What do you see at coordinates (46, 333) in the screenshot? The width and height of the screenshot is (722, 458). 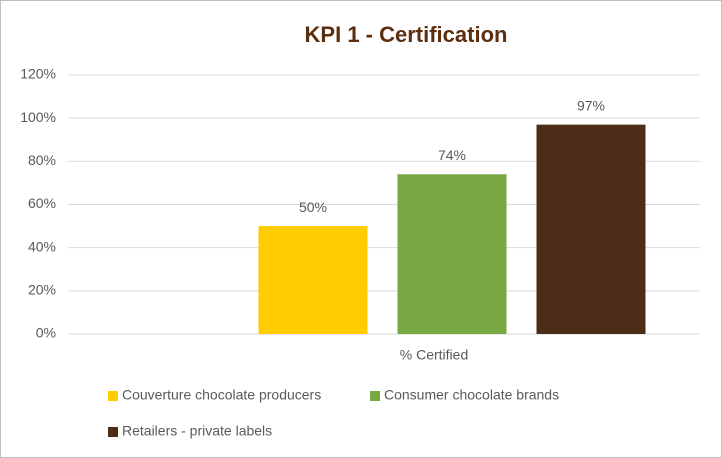 I see `y-tick-label: 0%` at bounding box center [46, 333].